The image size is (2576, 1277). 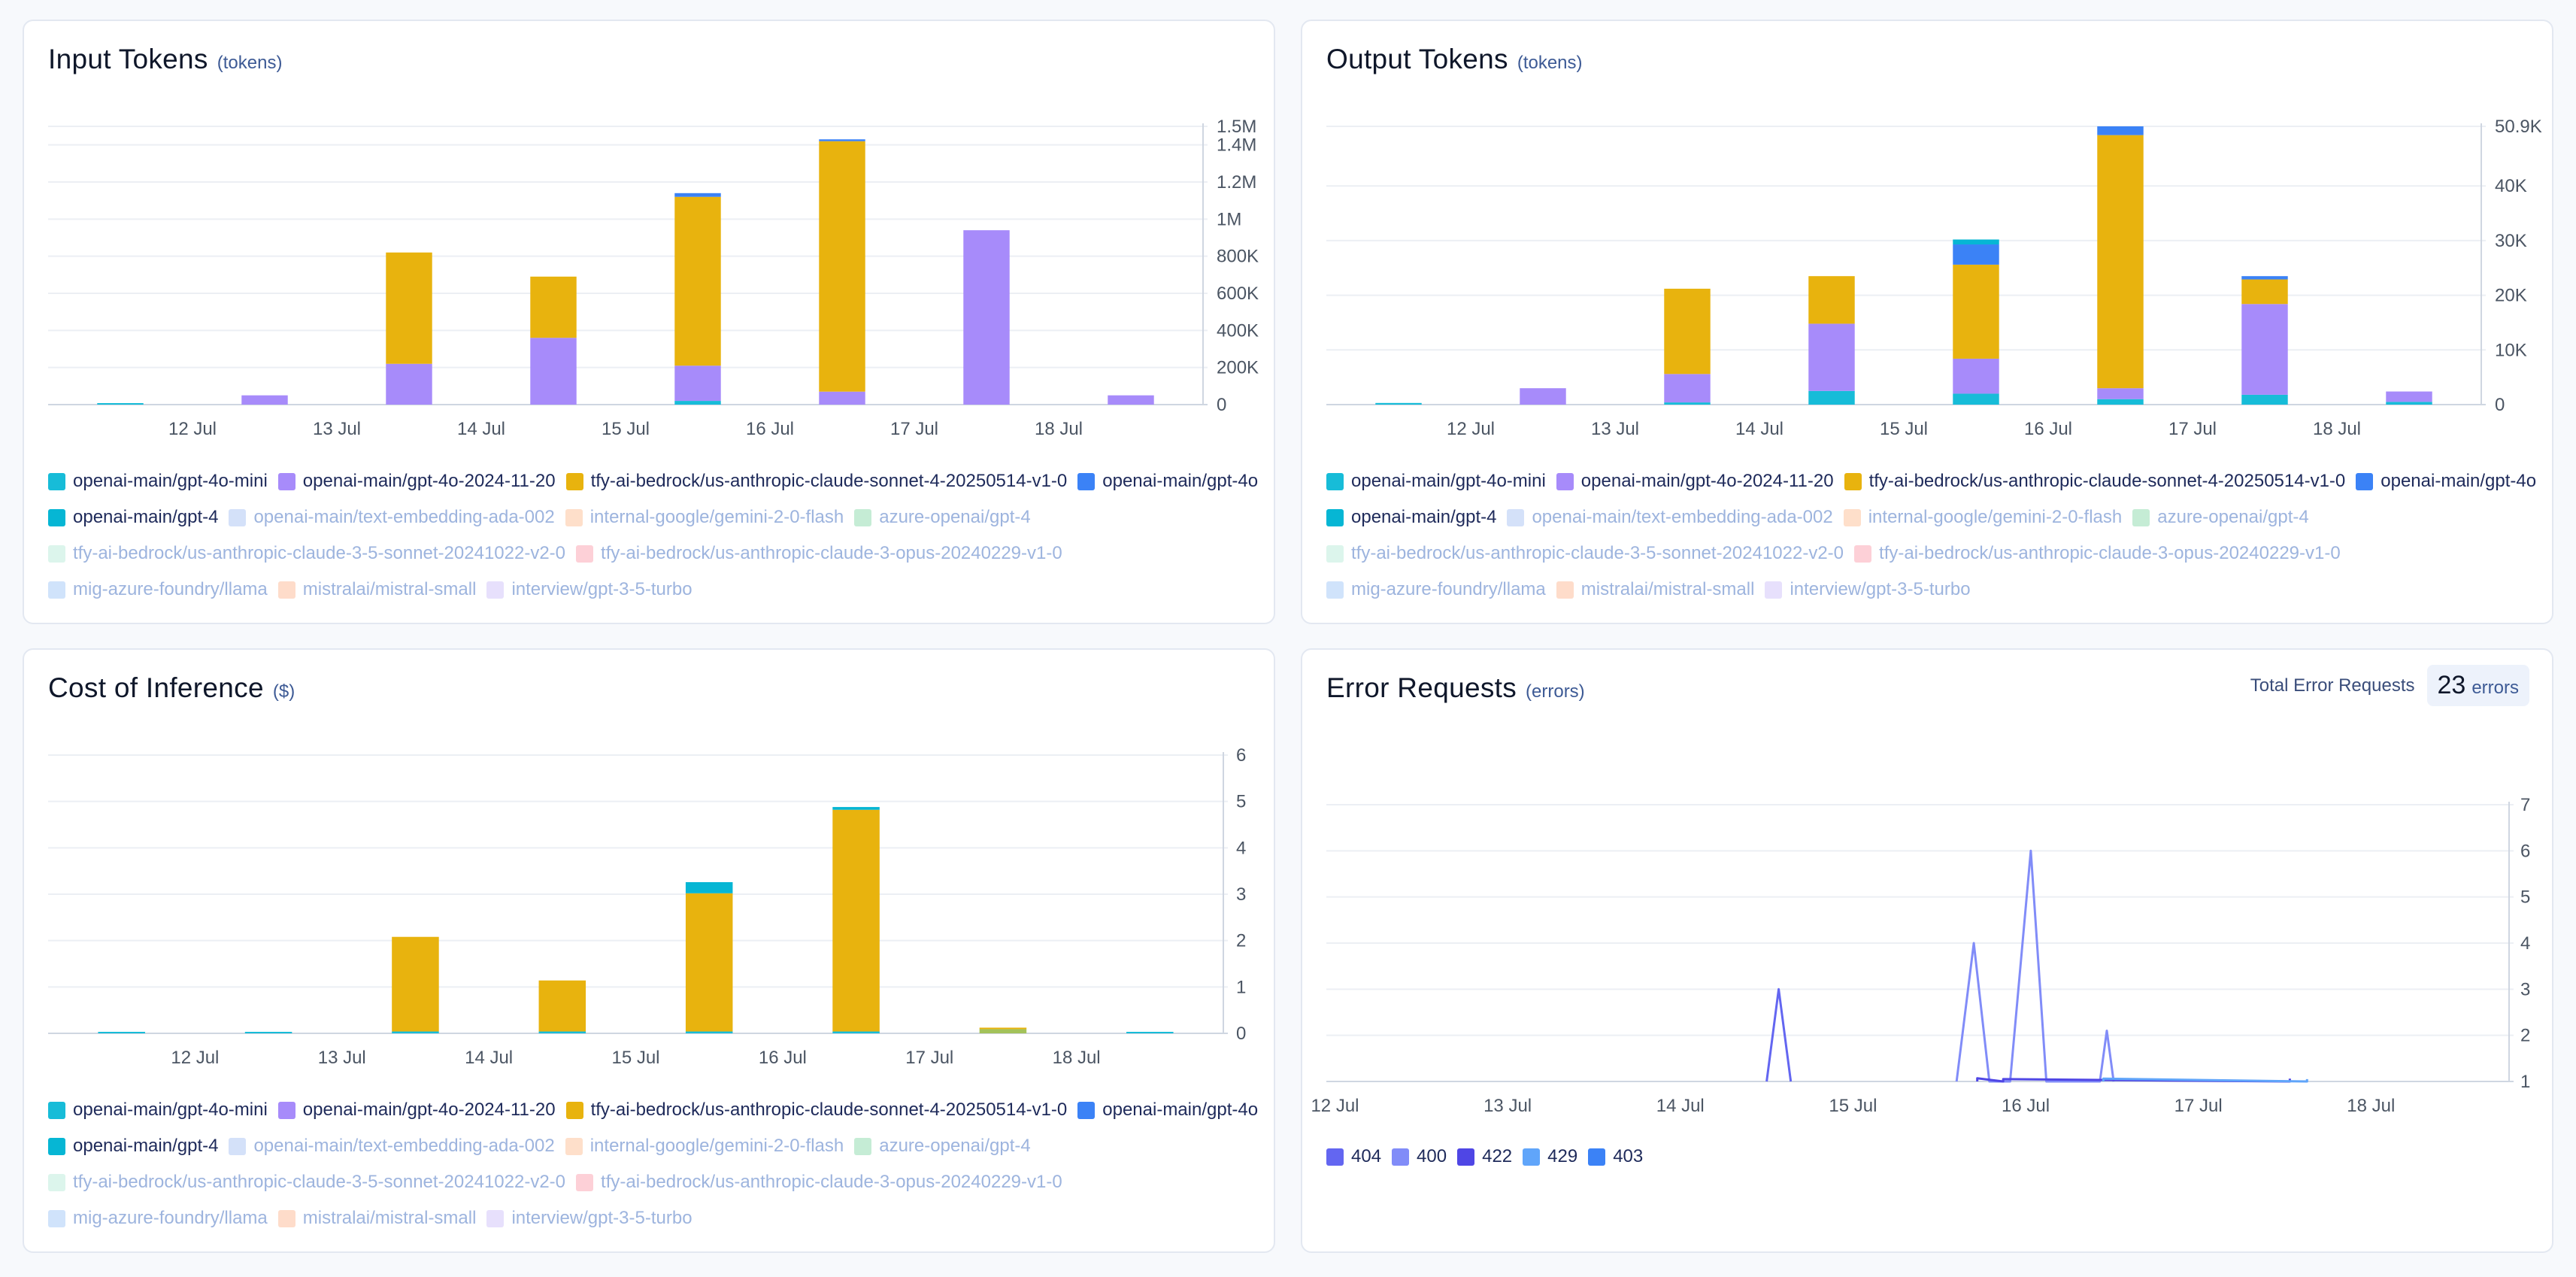 What do you see at coordinates (429, 481) in the screenshot?
I see `legend-label: openai-main/gpt-4o-2024-11-20` at bounding box center [429, 481].